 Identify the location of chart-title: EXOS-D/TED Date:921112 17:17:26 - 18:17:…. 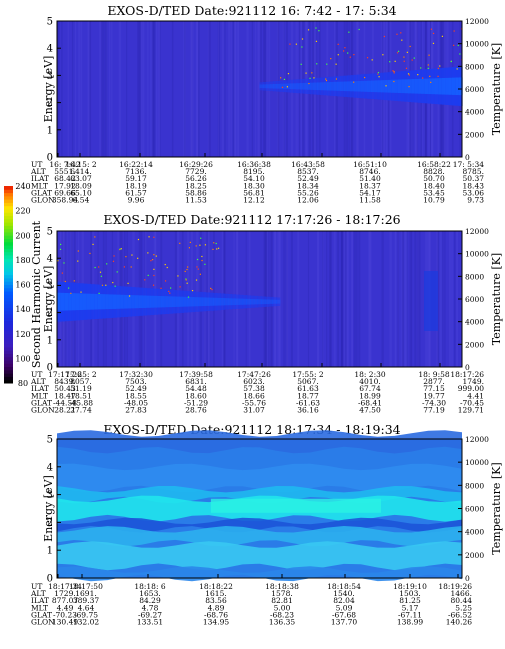
(251, 219).